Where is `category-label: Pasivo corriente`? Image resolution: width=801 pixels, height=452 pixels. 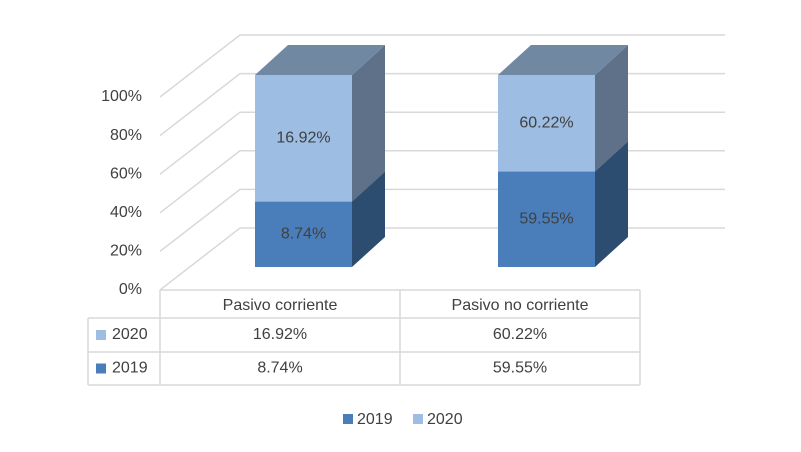
category-label: Pasivo corriente is located at coordinates (280, 305).